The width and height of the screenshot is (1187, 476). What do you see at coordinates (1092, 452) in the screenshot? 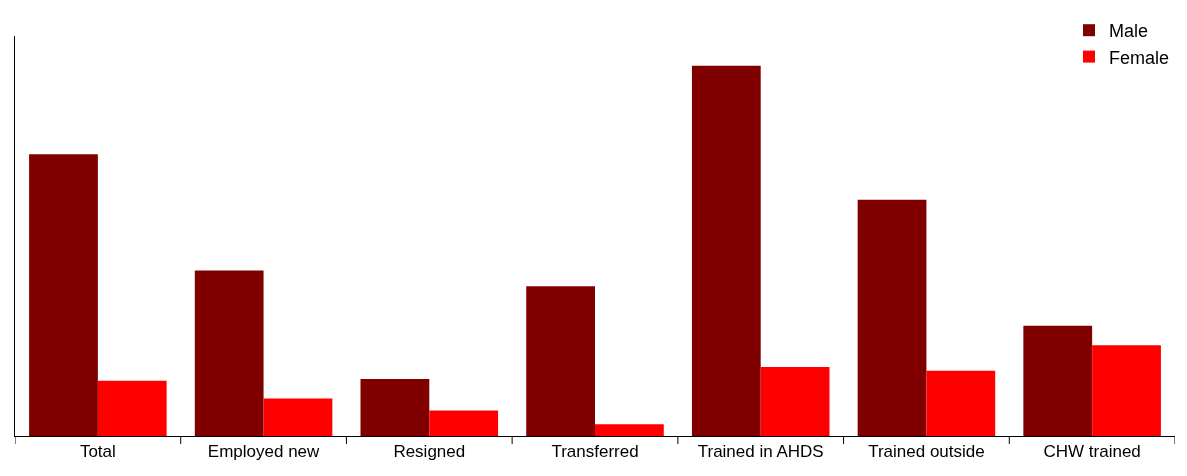
I see `x-tick-label: CHW trained` at bounding box center [1092, 452].